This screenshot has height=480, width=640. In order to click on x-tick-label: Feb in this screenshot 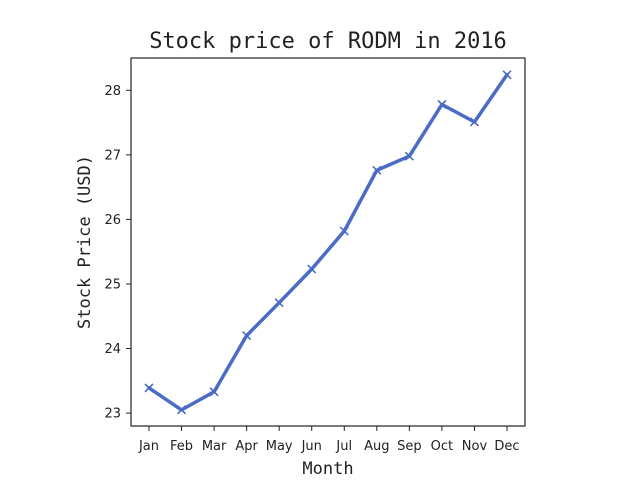, I will do `click(181, 446)`.